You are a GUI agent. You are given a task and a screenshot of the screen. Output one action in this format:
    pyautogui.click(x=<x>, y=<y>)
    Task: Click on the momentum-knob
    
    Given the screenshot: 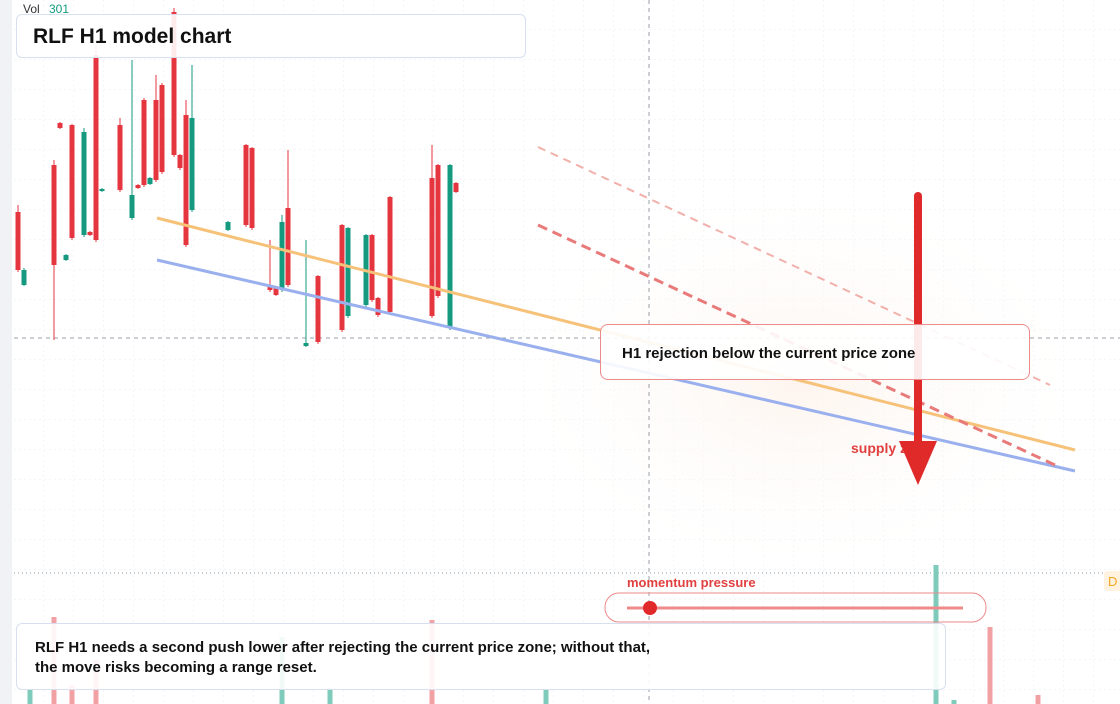 What is the action you would take?
    pyautogui.click(x=650, y=608)
    